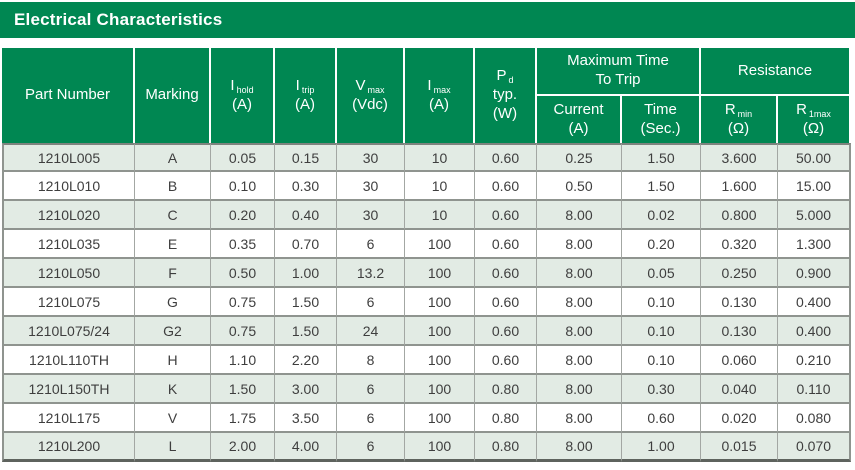 This screenshot has height=470, width=855. What do you see at coordinates (243, 418) in the screenshot?
I see `cell-i-hold: 1.75` at bounding box center [243, 418].